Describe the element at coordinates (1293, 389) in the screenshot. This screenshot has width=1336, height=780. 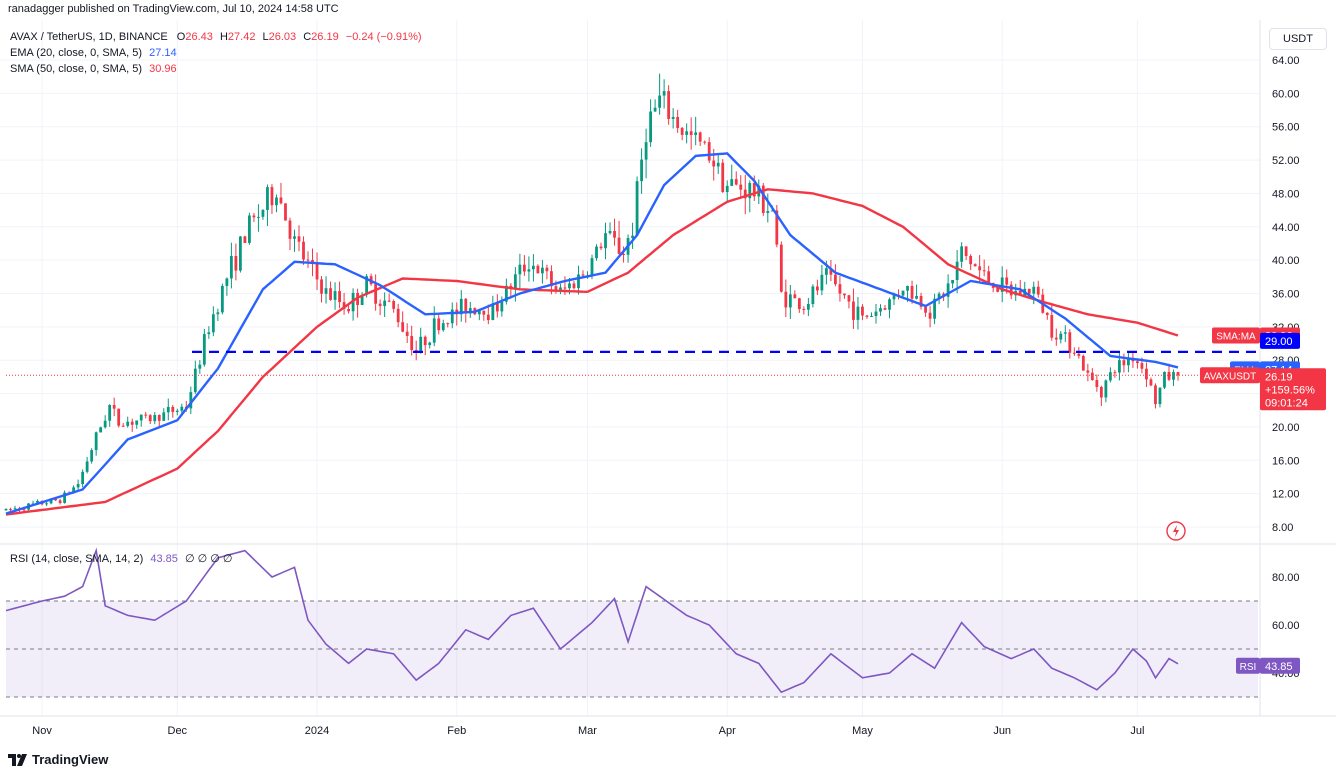
I see `last-price-tag: 26.19+159.56%09:01:24` at that location.